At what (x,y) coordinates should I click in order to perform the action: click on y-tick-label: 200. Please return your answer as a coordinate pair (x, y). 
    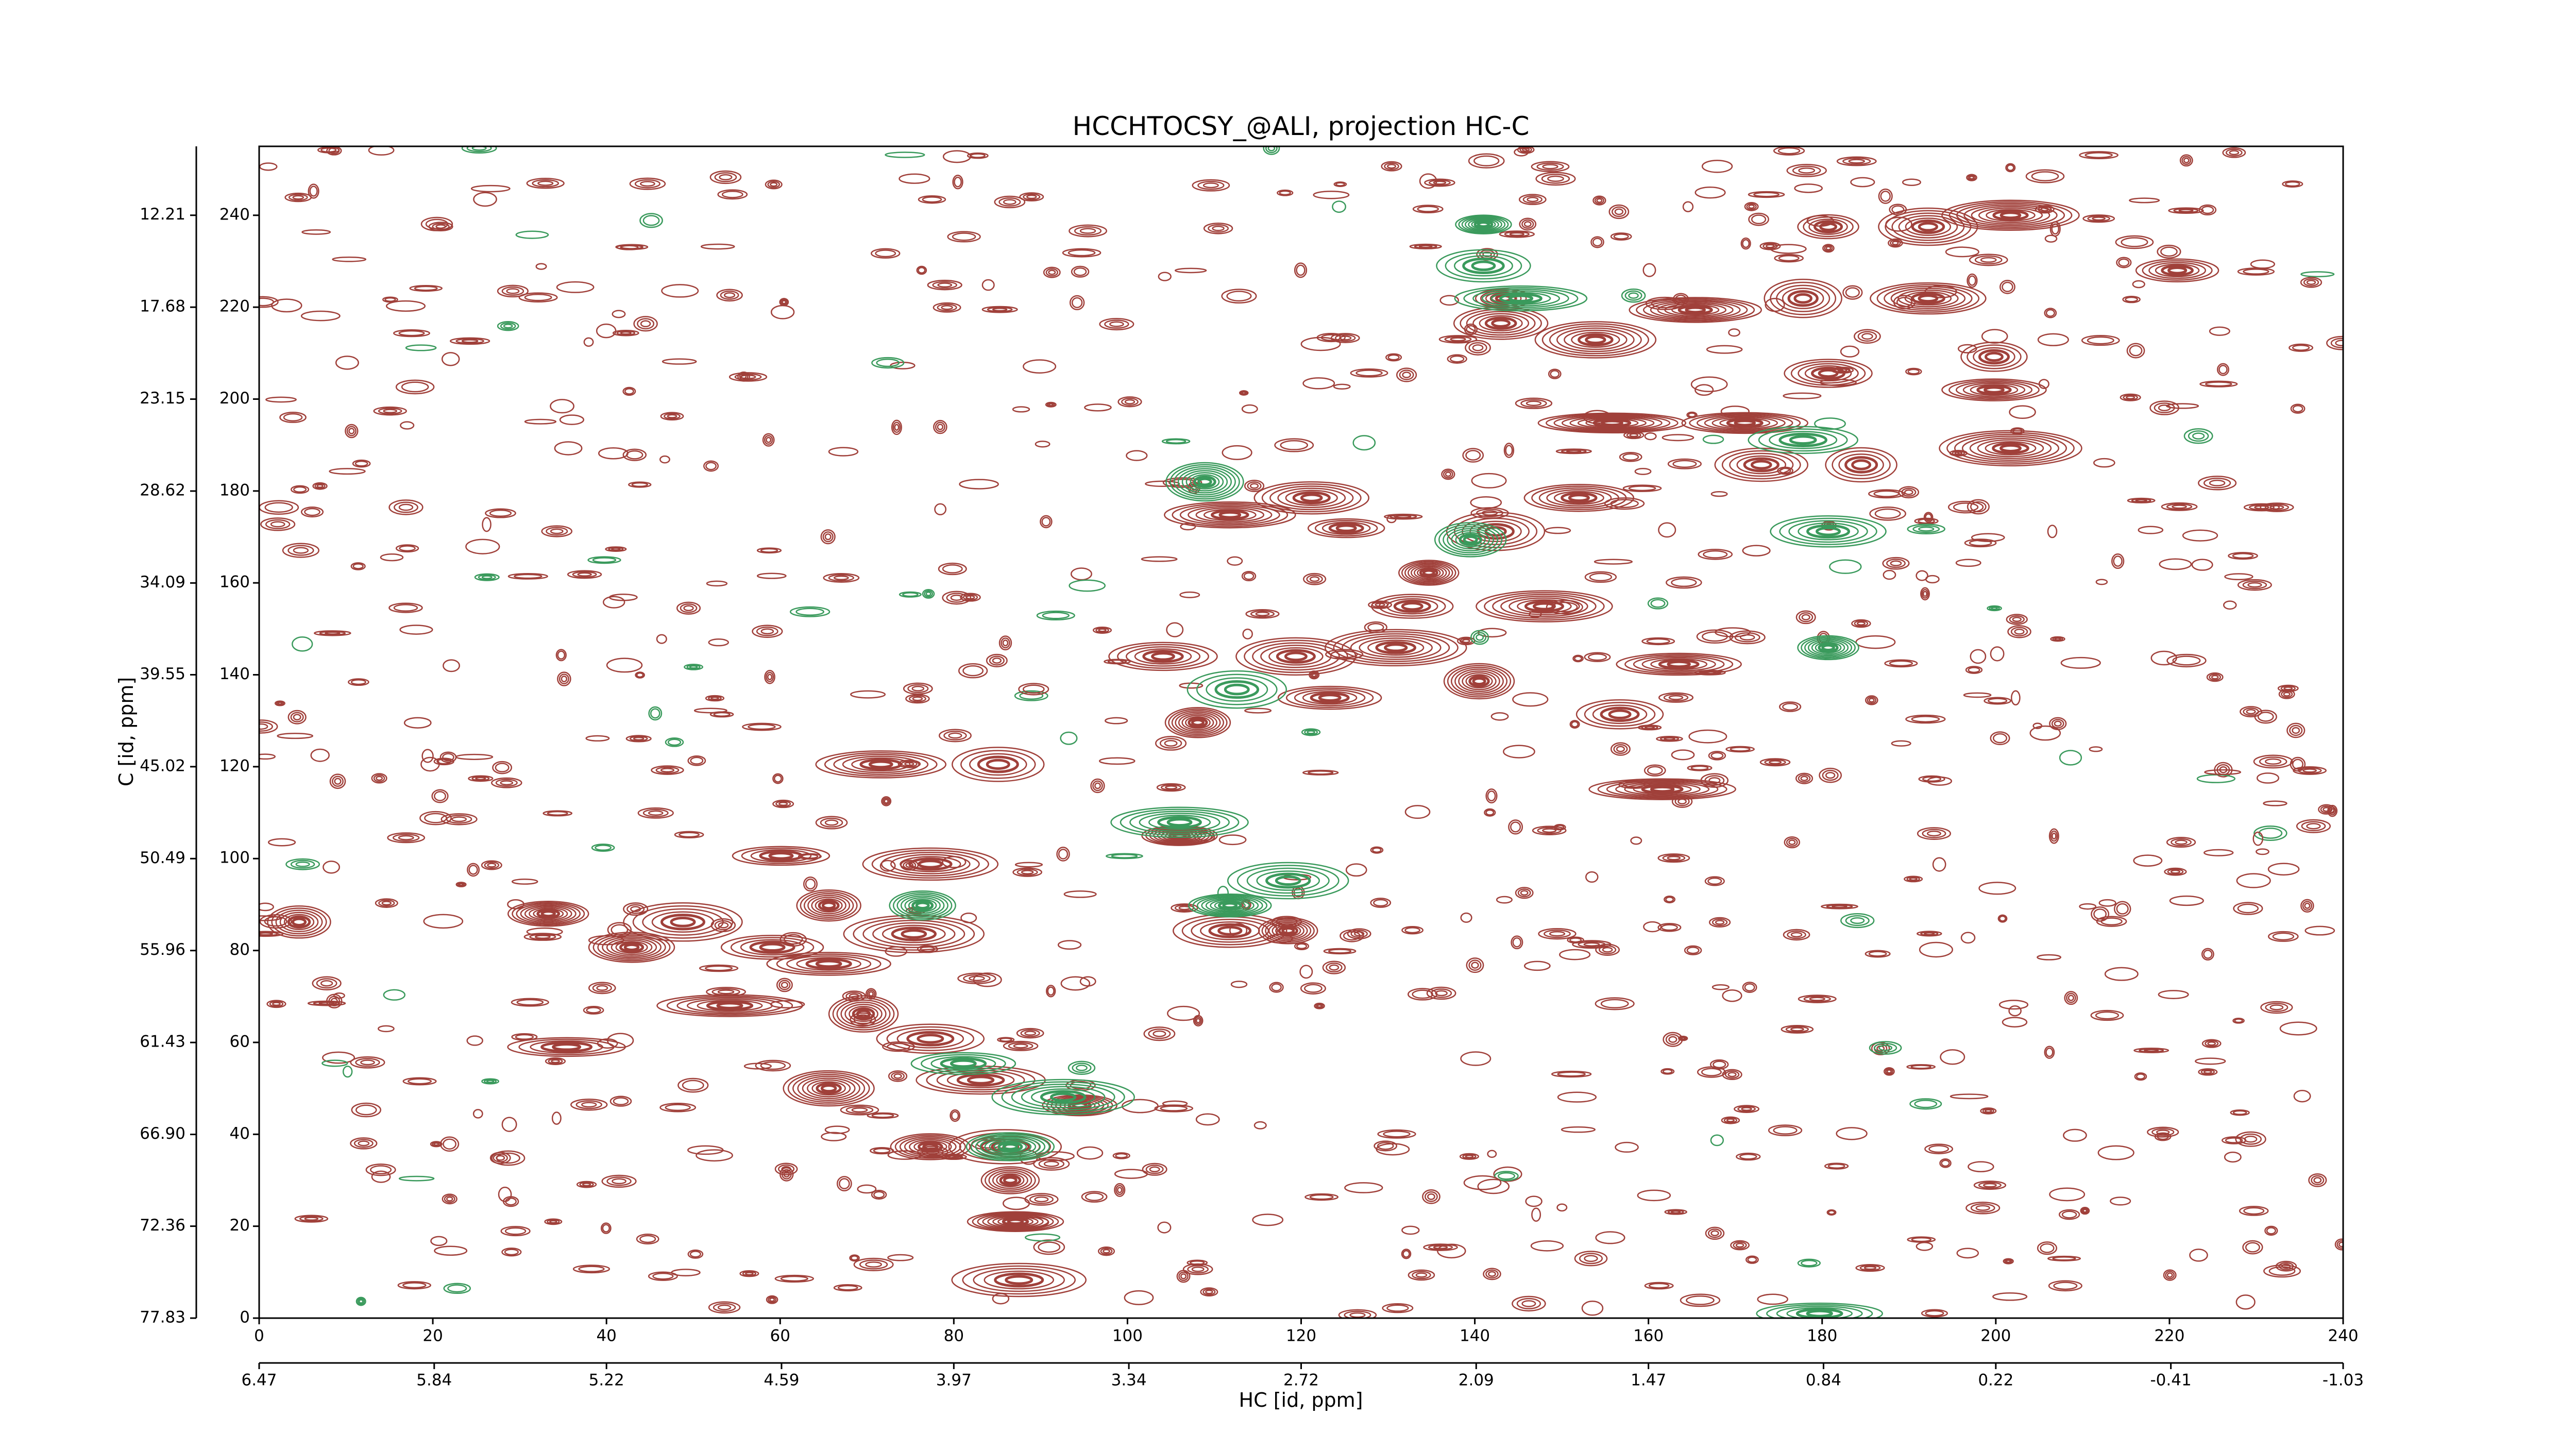
    Looking at the image, I should click on (234, 398).